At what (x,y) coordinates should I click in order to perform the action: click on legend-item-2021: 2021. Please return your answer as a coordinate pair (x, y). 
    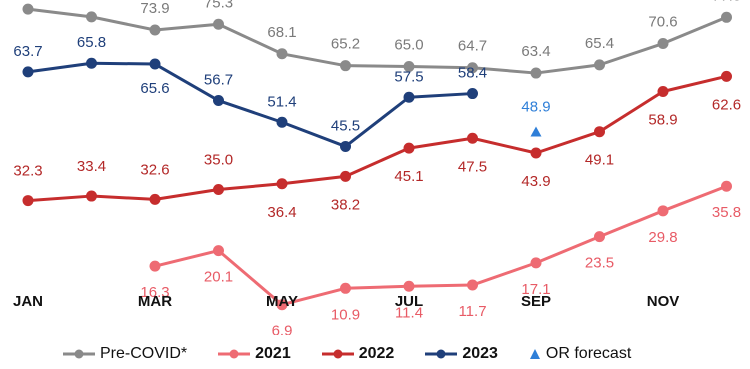
    Looking at the image, I should click on (254, 354).